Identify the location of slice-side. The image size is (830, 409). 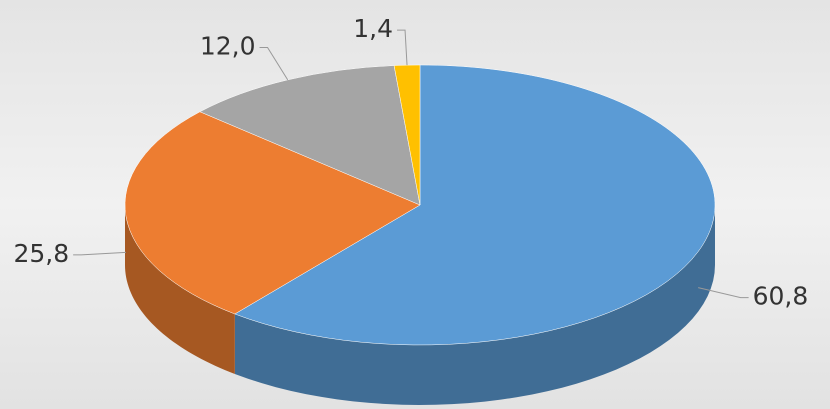
(180, 289).